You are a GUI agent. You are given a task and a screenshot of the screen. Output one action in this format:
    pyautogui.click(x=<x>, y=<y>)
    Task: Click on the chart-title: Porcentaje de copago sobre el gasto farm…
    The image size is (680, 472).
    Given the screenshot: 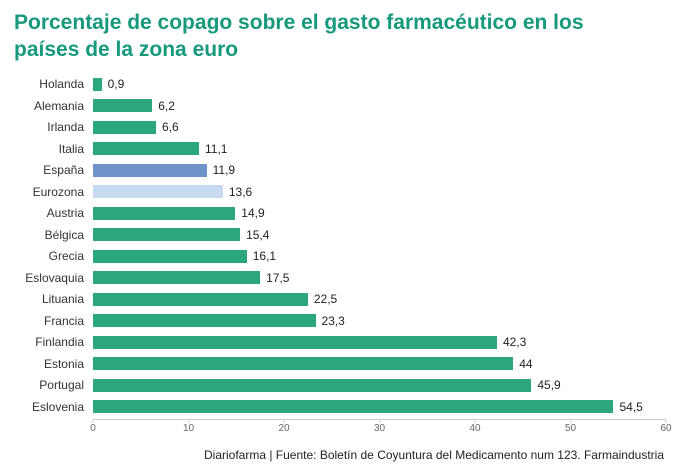 What is the action you would take?
    pyautogui.click(x=299, y=36)
    